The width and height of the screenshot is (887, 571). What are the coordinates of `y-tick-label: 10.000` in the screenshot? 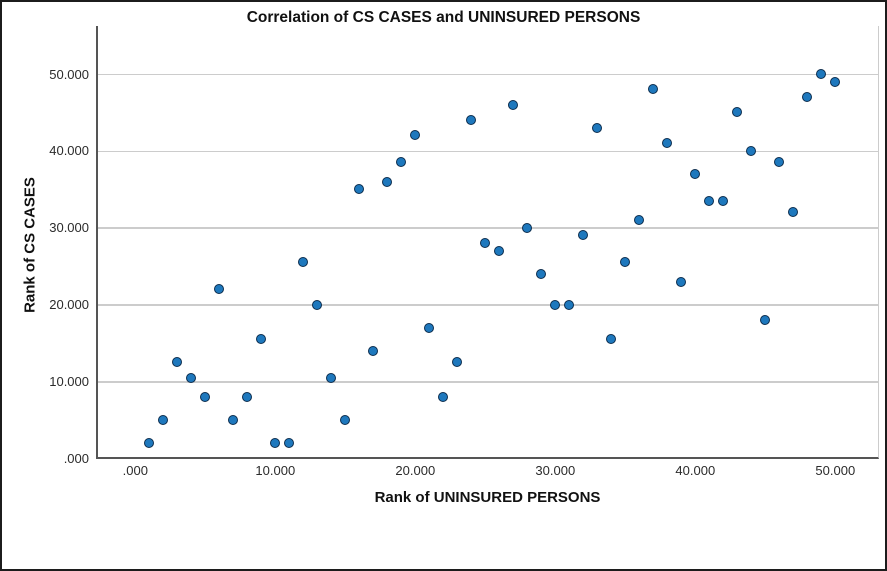 It's located at (69, 381).